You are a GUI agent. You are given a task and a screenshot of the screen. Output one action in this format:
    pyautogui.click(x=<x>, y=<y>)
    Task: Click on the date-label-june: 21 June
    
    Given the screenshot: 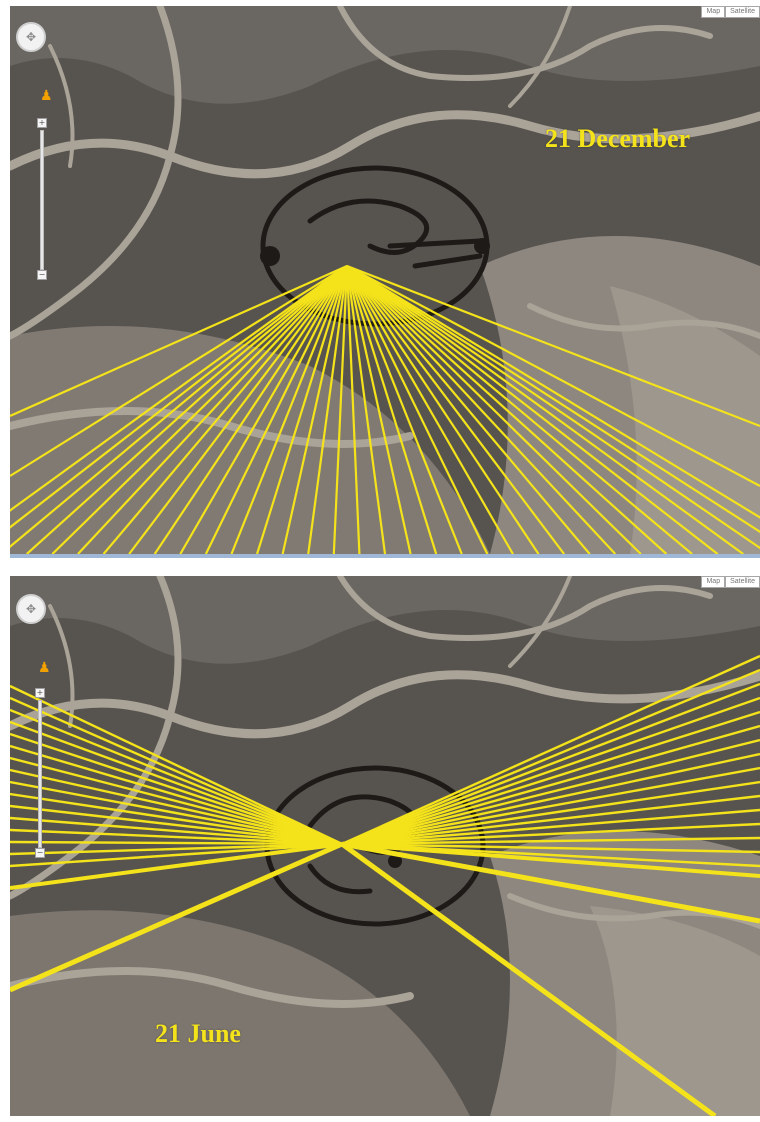 What is the action you would take?
    pyautogui.click(x=198, y=1034)
    